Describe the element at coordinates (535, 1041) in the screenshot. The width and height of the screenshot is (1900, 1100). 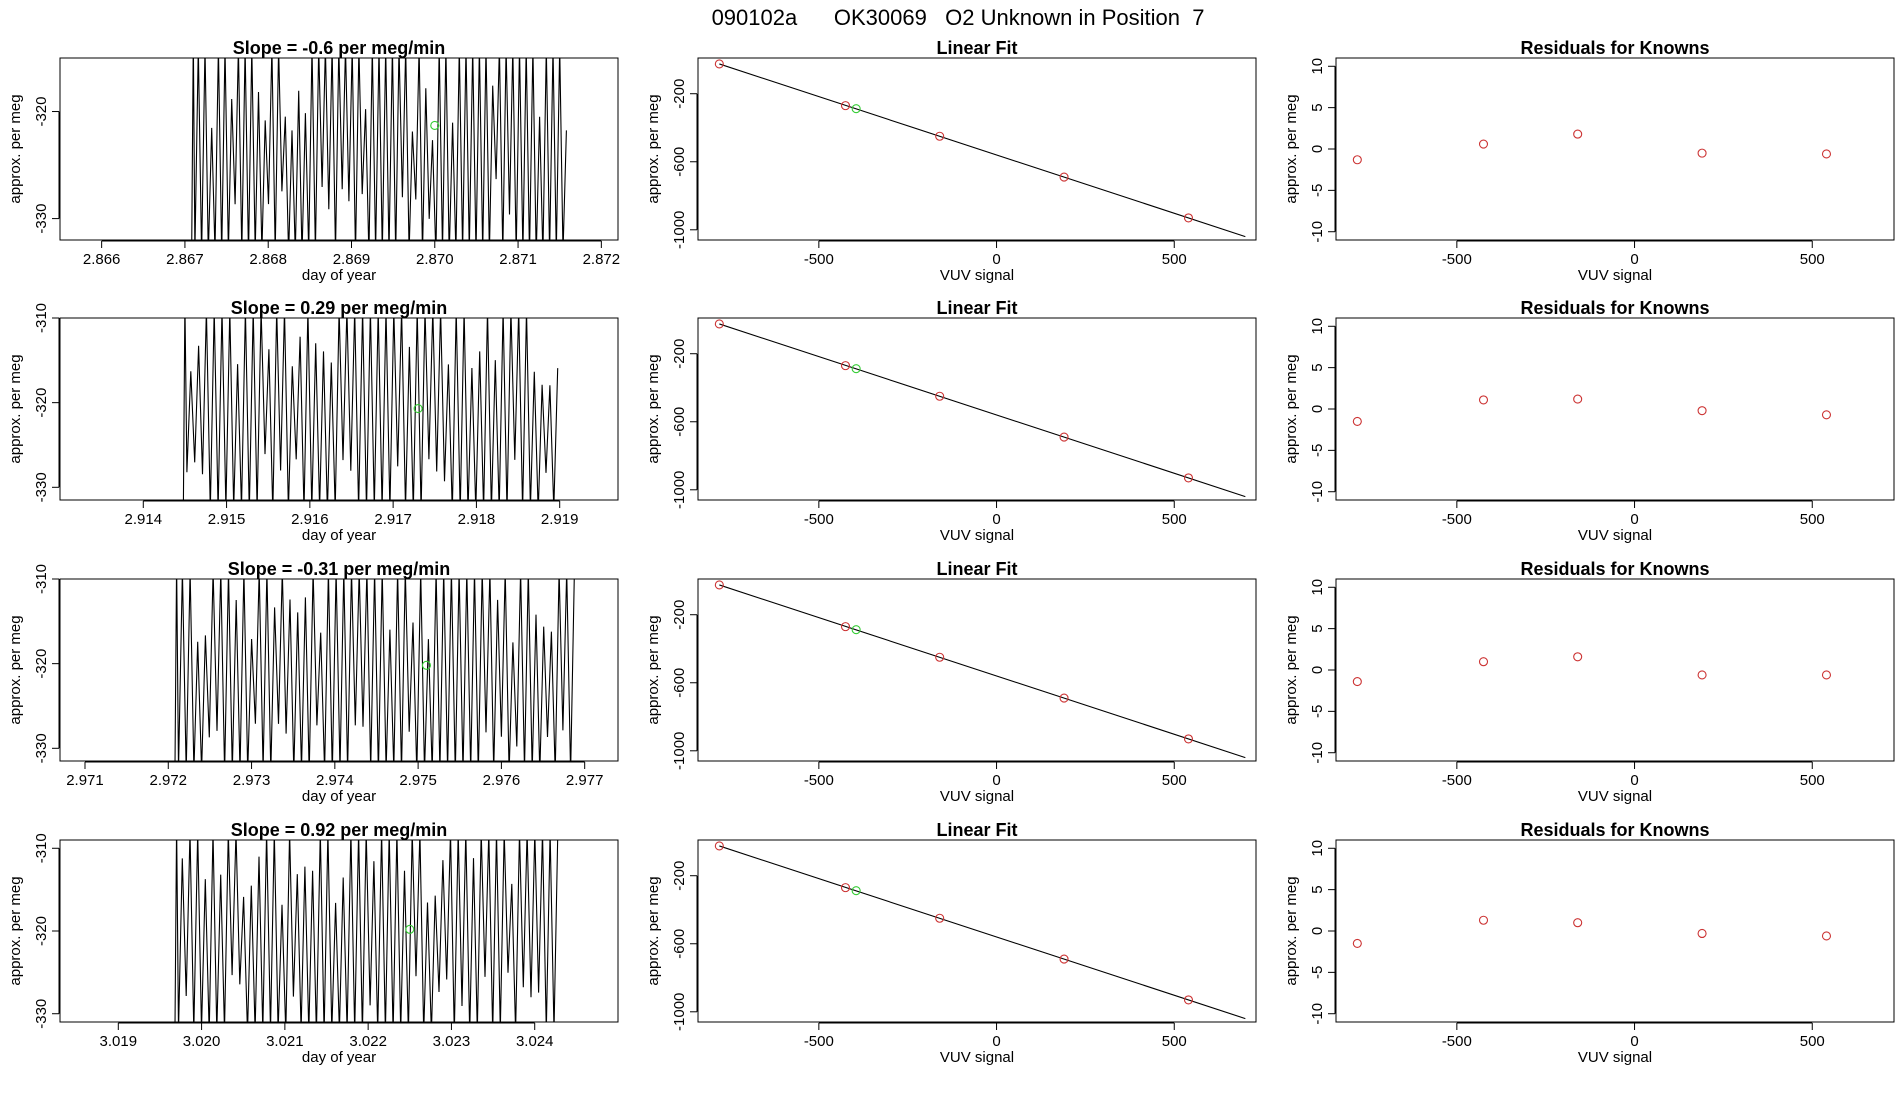
I see `x-tick-label: 3.024` at that location.